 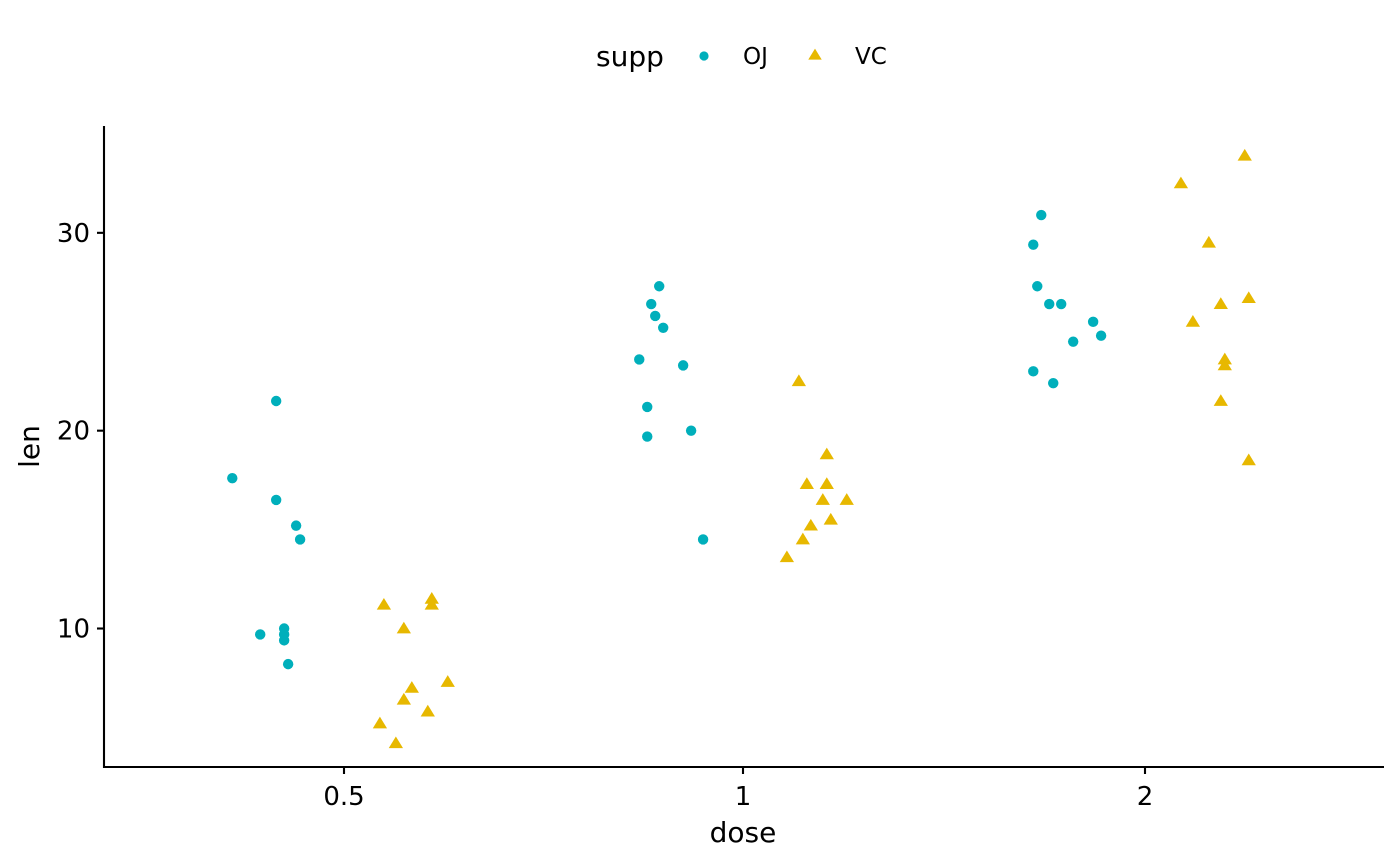 I want to click on legend-label-oj: OJ, so click(x=755, y=57).